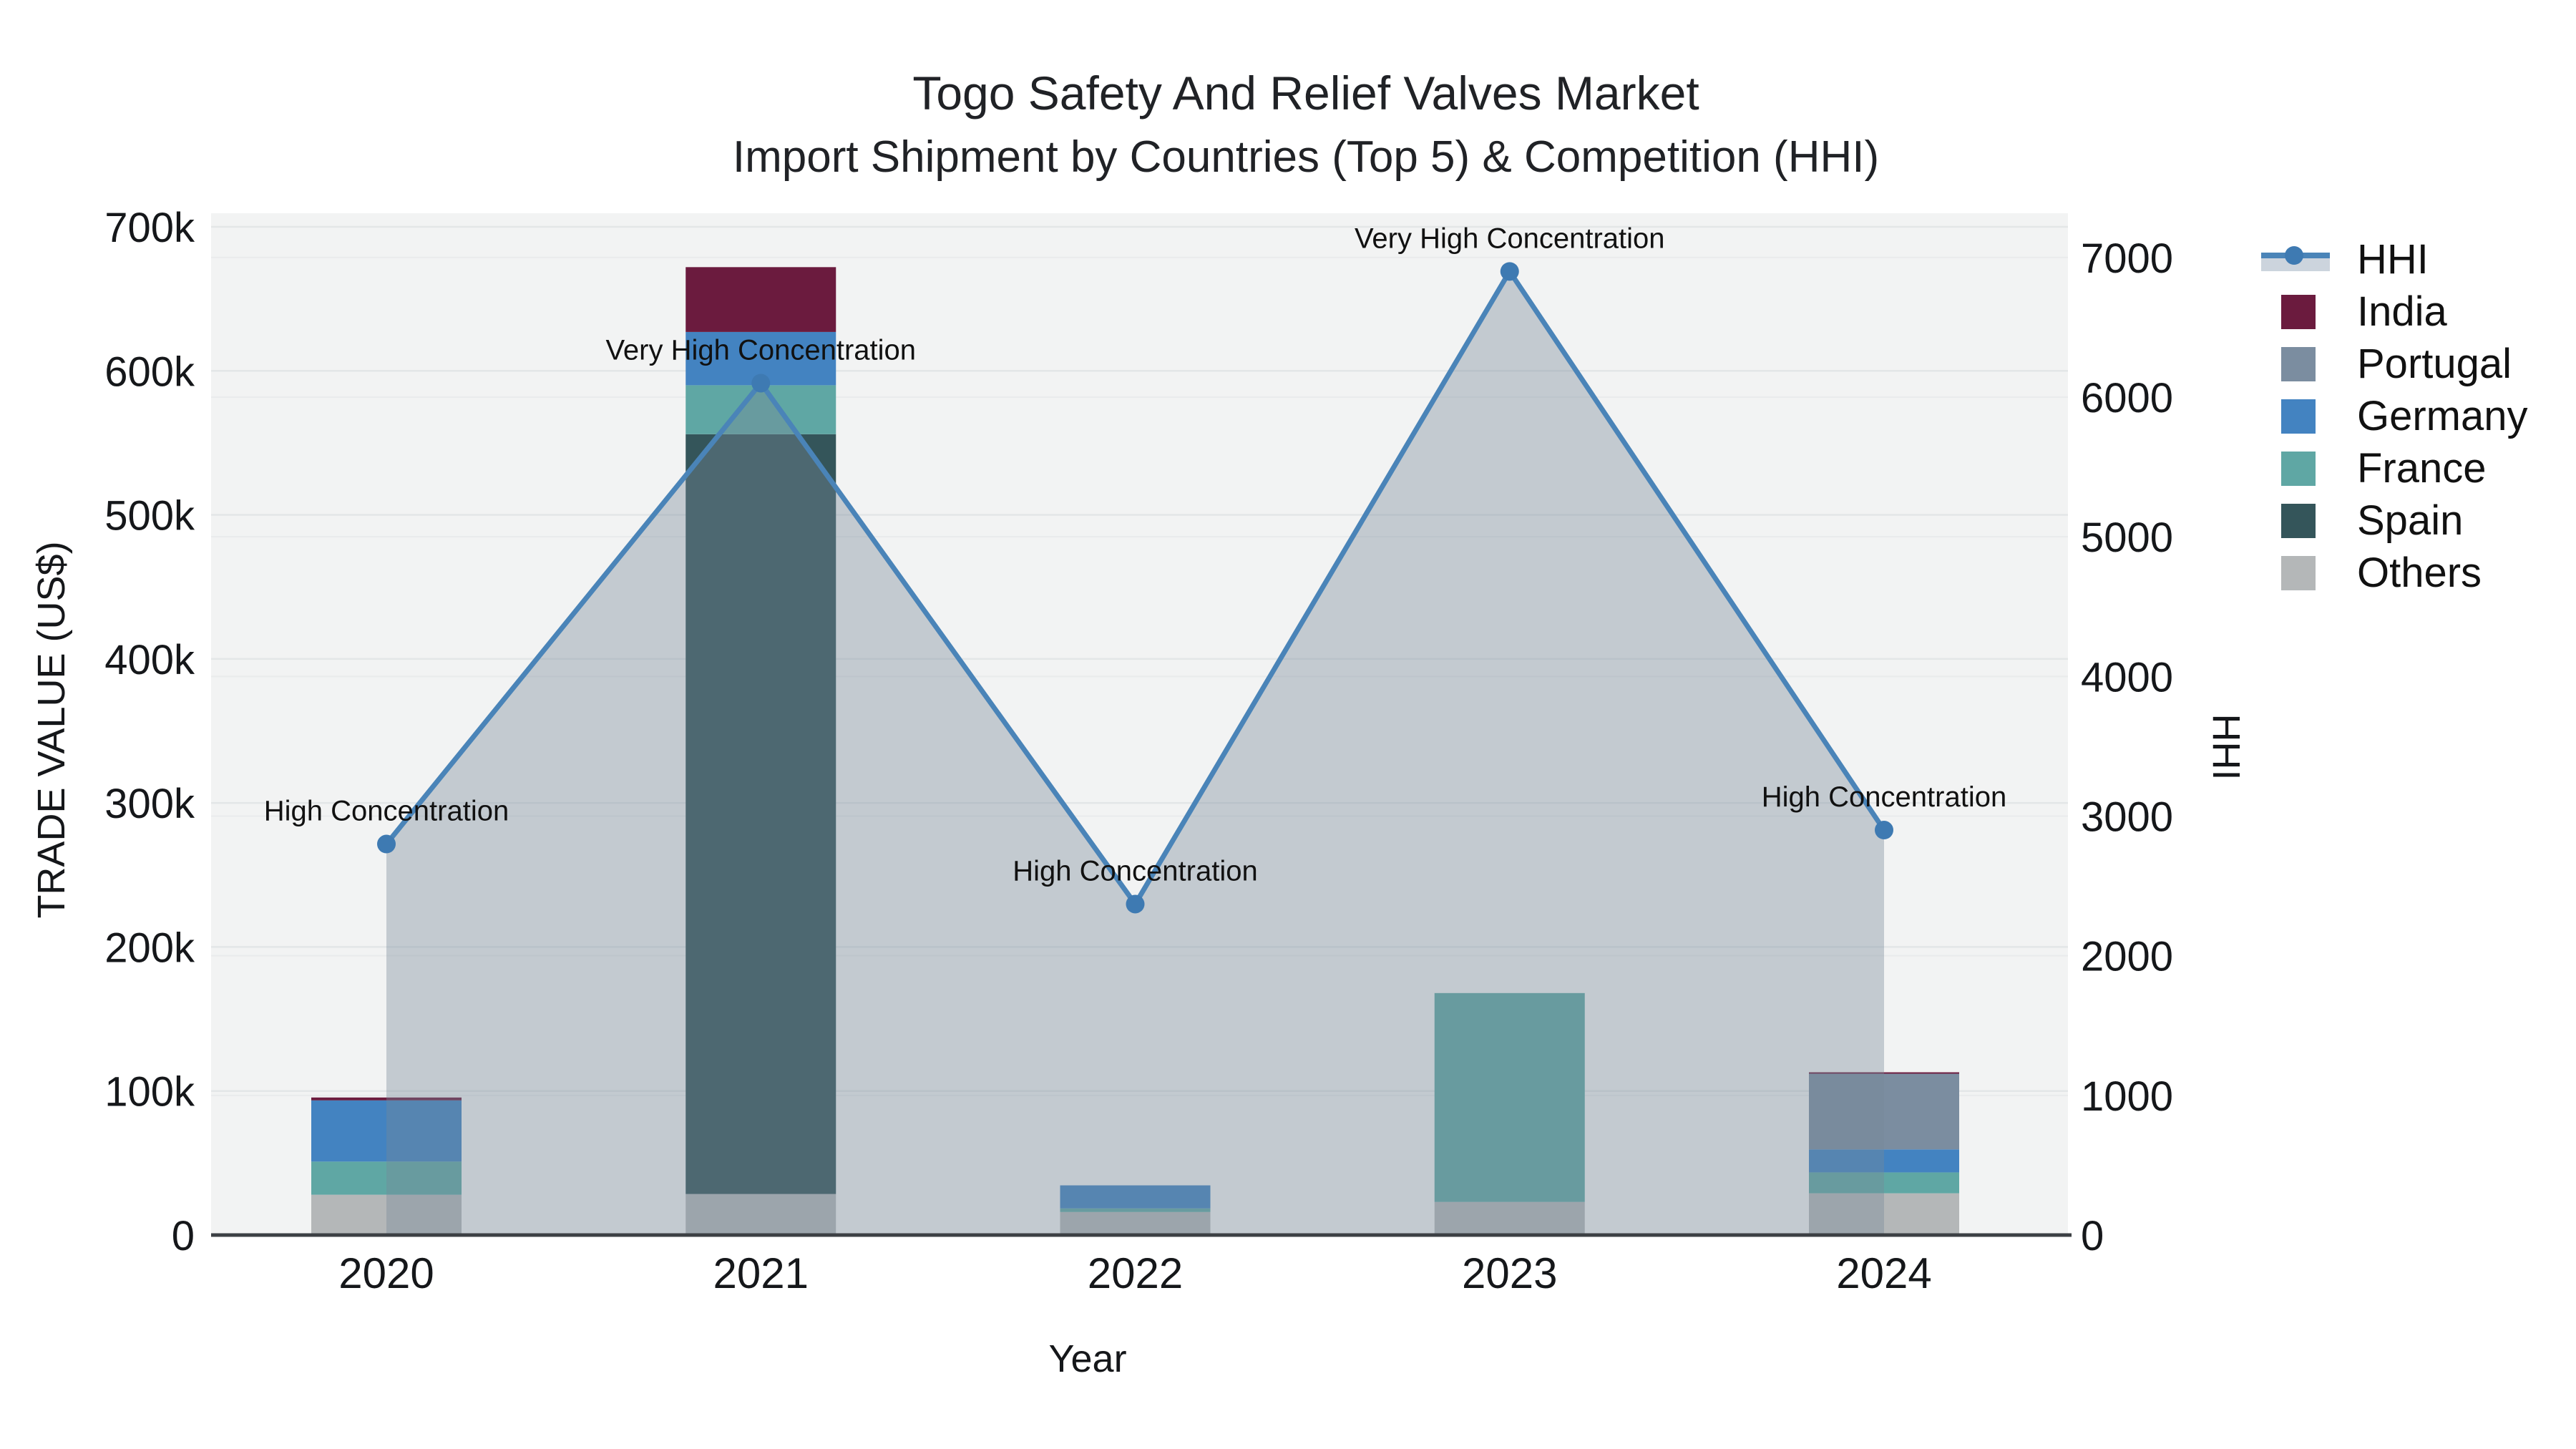 The image size is (2576, 1449). What do you see at coordinates (2127, 677) in the screenshot?
I see `tick-right-4000: 4000` at bounding box center [2127, 677].